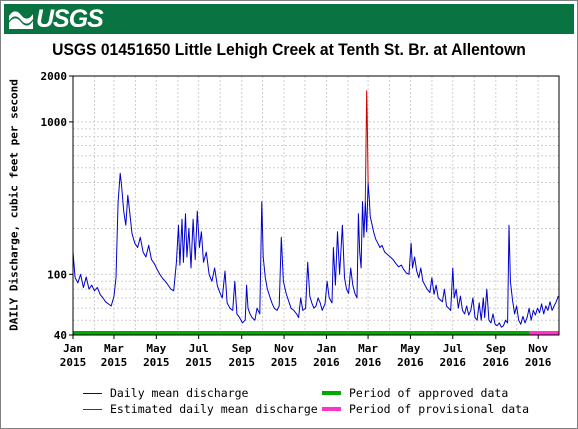 This screenshot has width=578, height=429. I want to click on y-tick-label: 100, so click(57, 274).